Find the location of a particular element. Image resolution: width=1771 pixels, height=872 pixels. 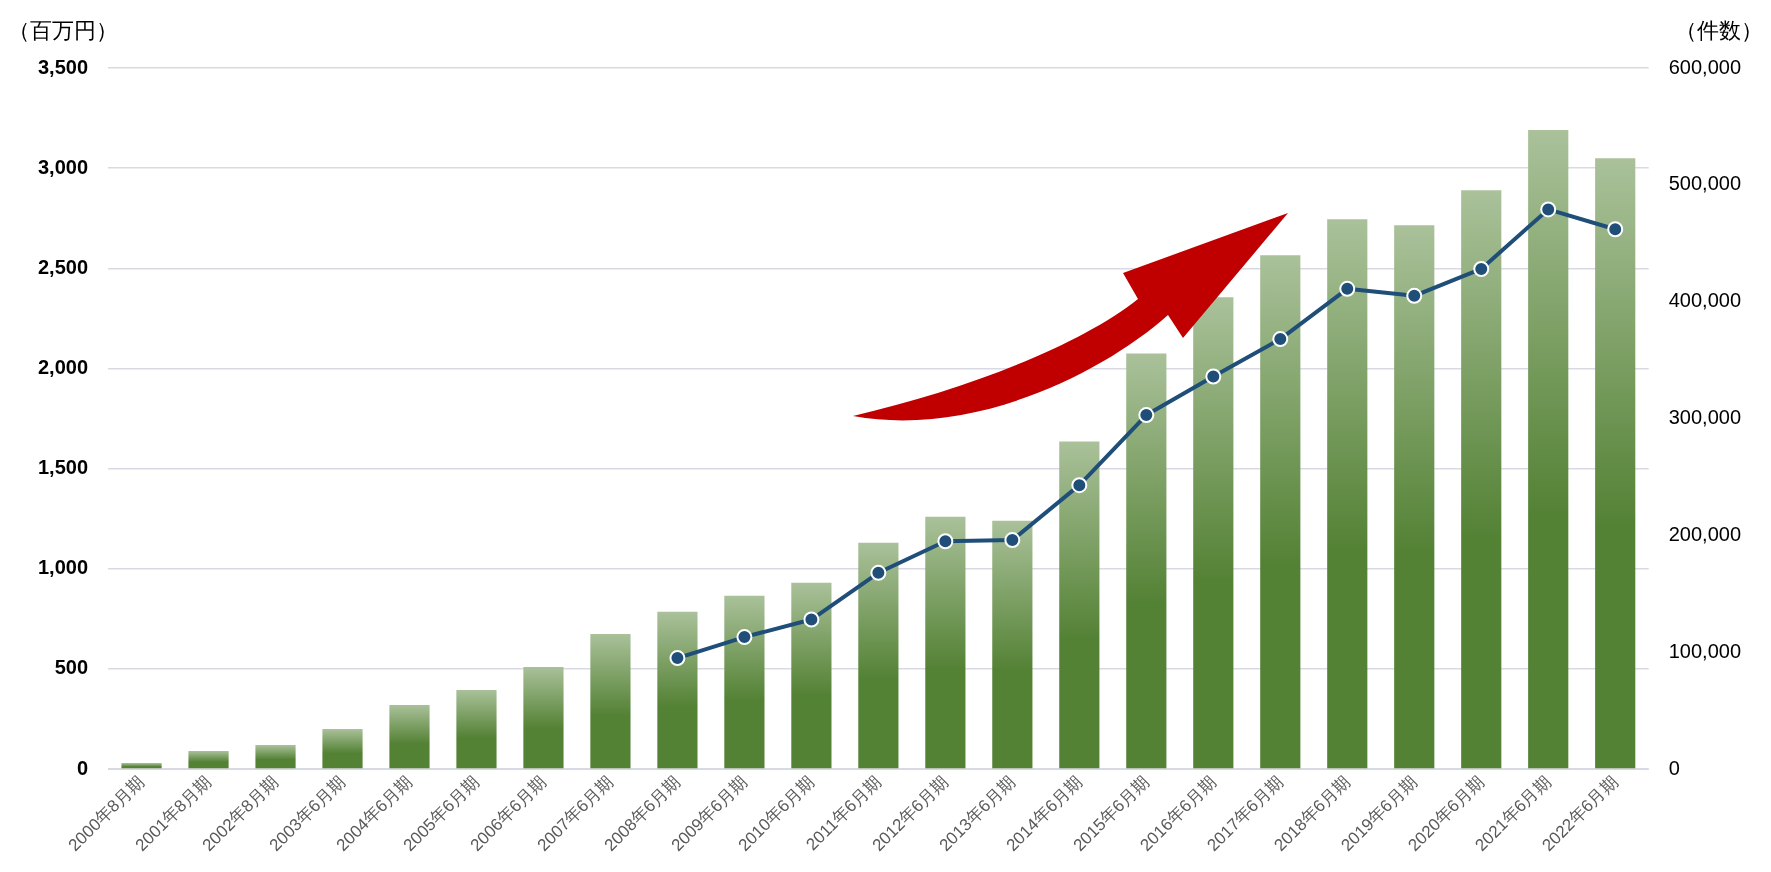

y2-tick-label: 300,000 is located at coordinates (1704, 417).